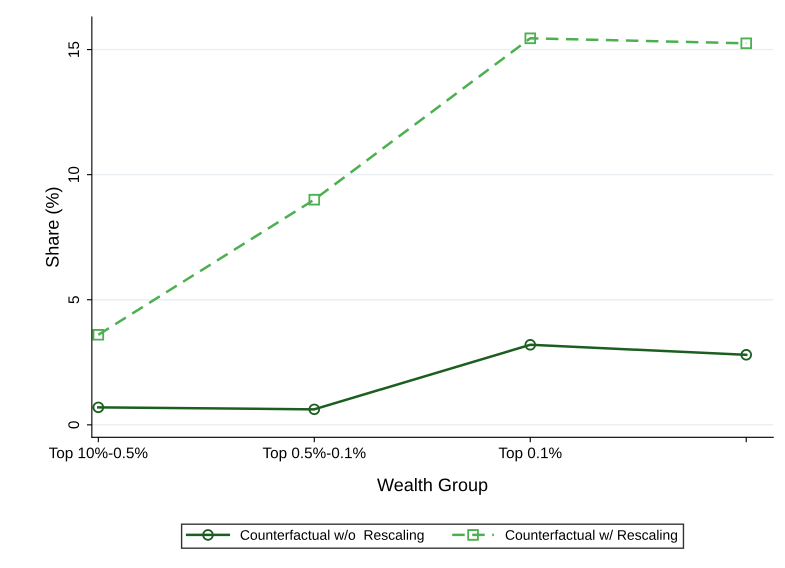 Image resolution: width=785 pixels, height=568 pixels. Describe the element at coordinates (332, 536) in the screenshot. I see `legend-label: Counterfactual w/o Rescaling` at that location.